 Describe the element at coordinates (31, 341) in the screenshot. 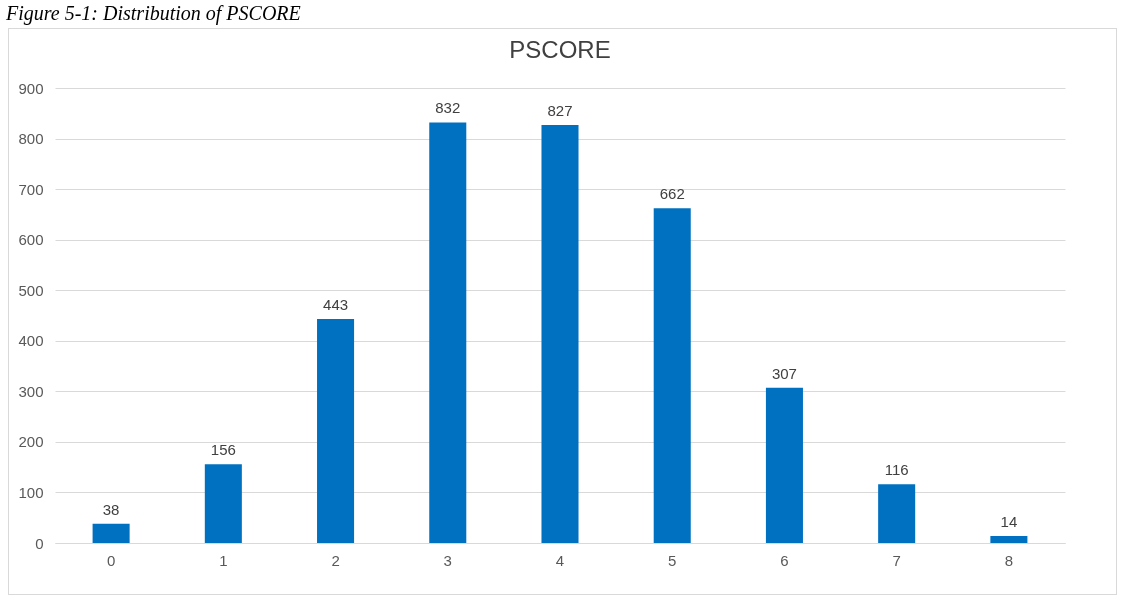

I see `y-tick-label: 400` at that location.